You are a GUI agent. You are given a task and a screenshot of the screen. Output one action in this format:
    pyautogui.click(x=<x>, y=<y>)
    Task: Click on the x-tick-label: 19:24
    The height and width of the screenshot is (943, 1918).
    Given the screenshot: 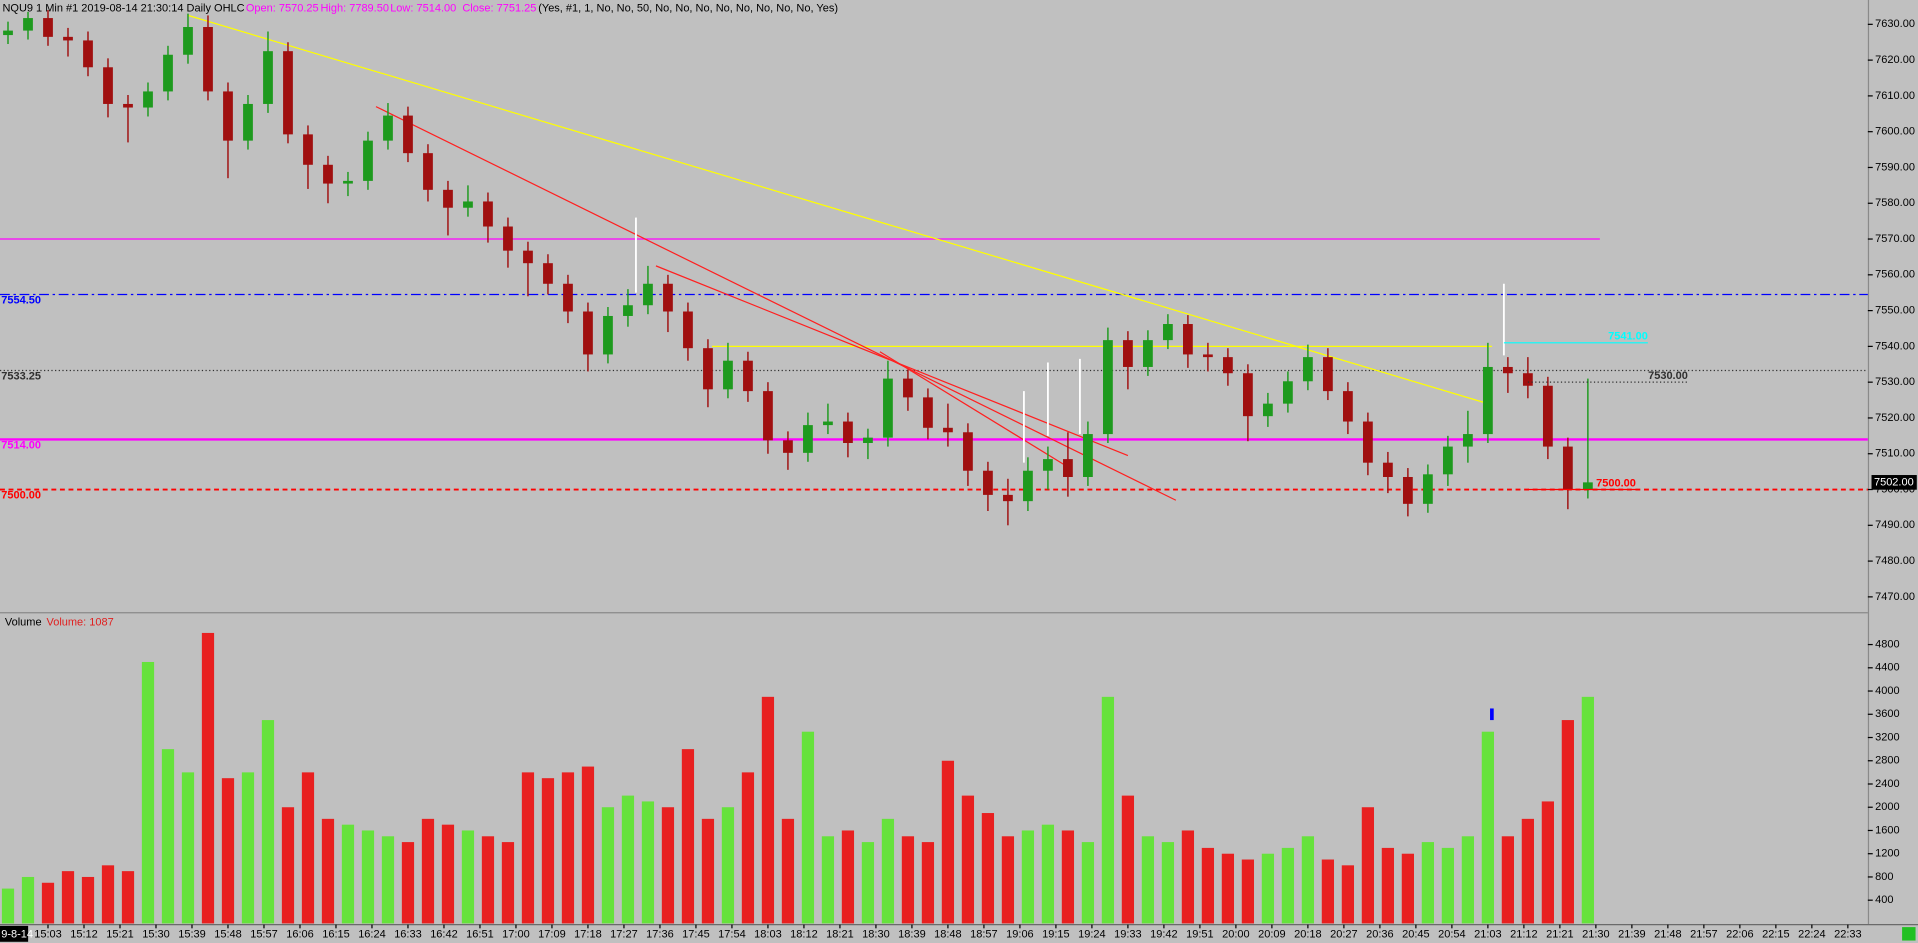 What is the action you would take?
    pyautogui.click(x=1092, y=934)
    